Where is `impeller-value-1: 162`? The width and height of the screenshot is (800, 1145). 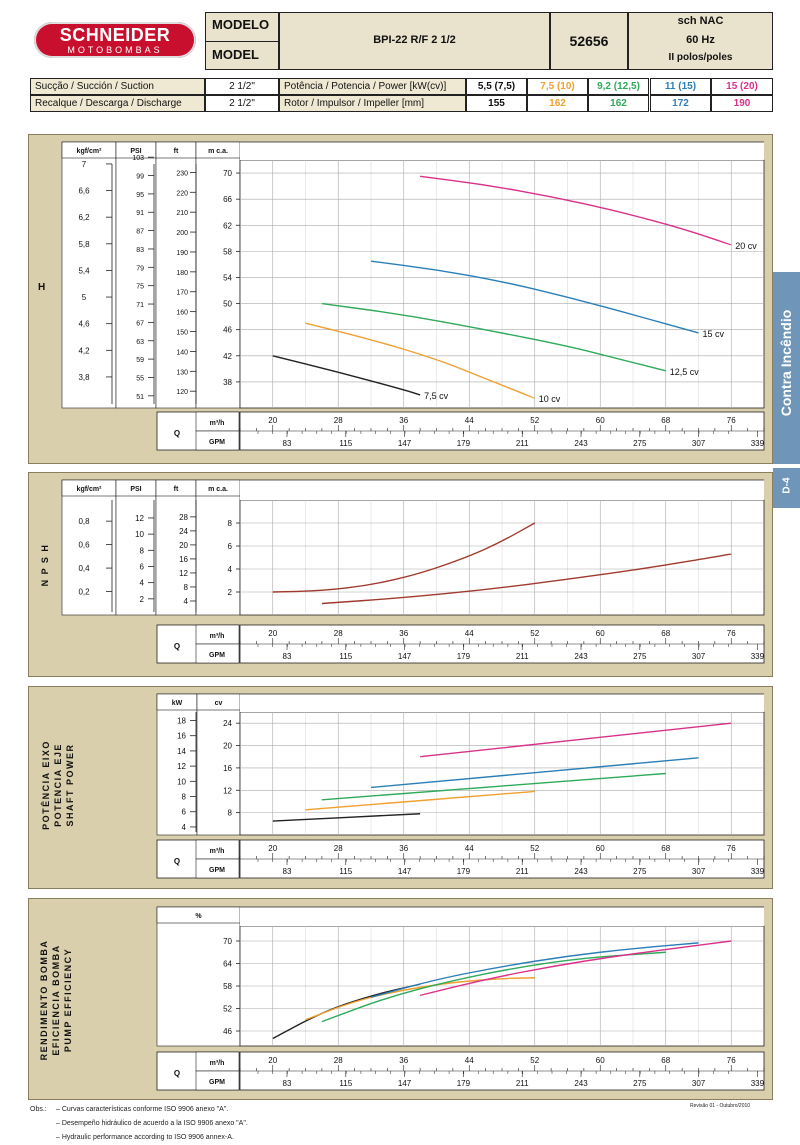
impeller-value-1: 162 is located at coordinates (557, 103).